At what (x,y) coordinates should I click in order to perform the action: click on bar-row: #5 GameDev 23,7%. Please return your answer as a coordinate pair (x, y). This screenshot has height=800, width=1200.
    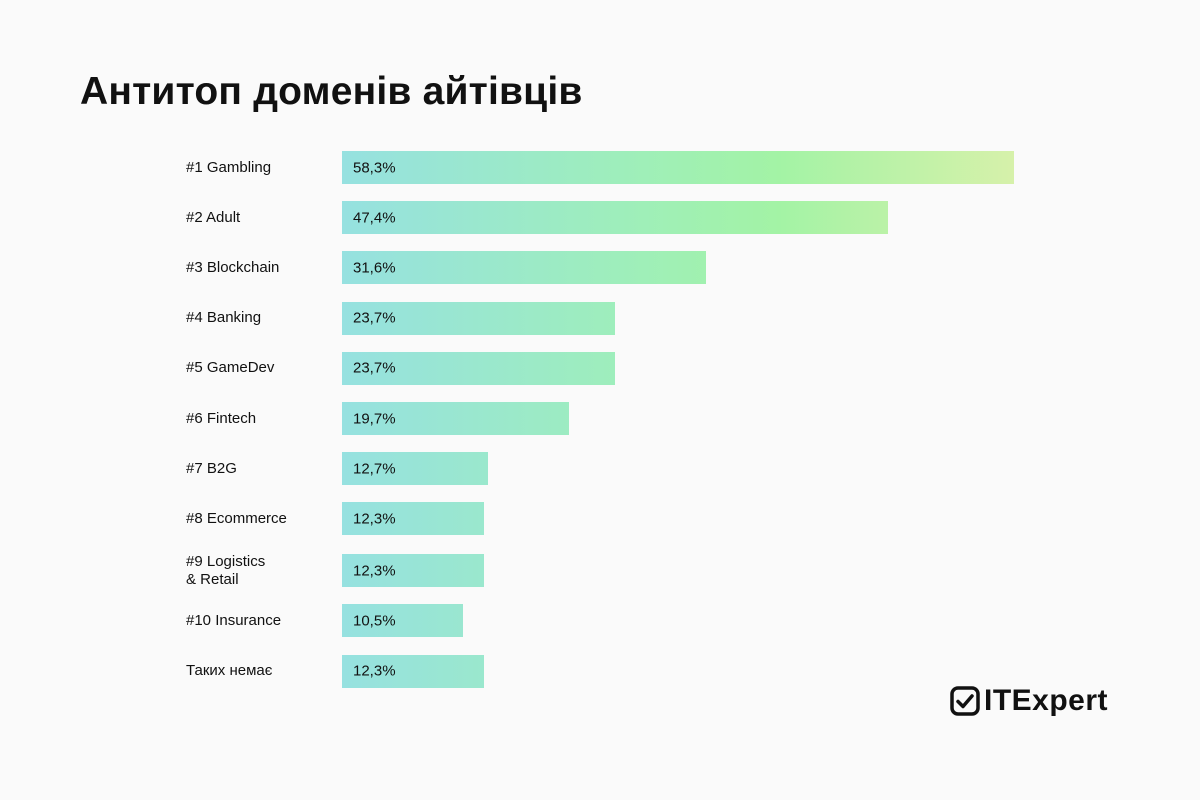
    Looking at the image, I should click on (600, 368).